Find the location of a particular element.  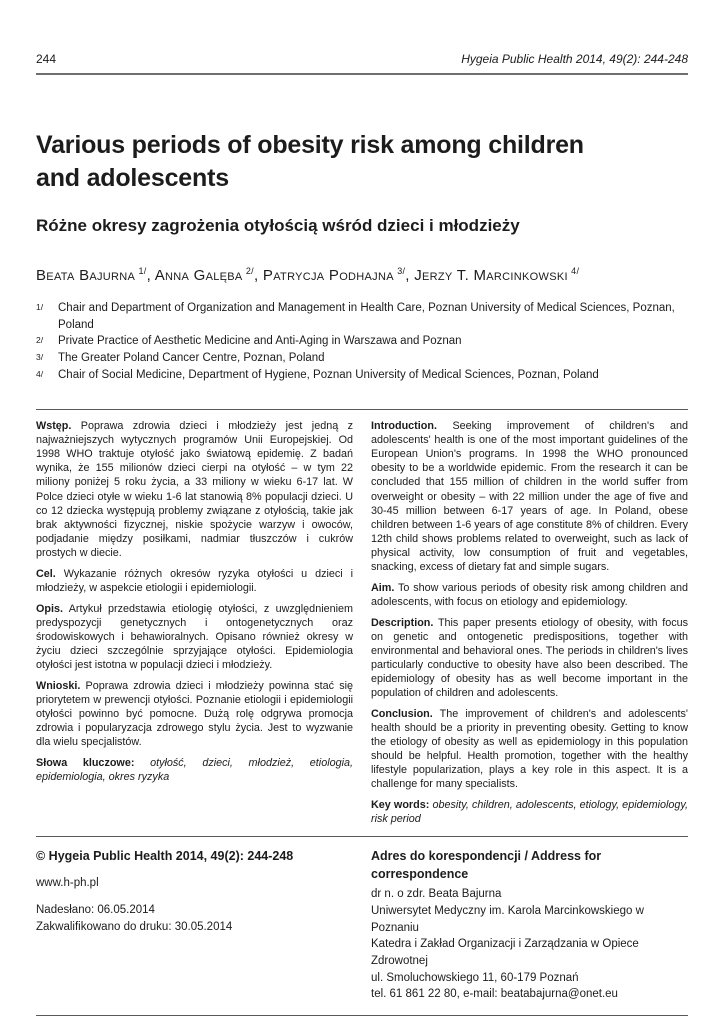

correspondence-line: dr n. o zdr. Beata Bajurna is located at coordinates (436, 894).